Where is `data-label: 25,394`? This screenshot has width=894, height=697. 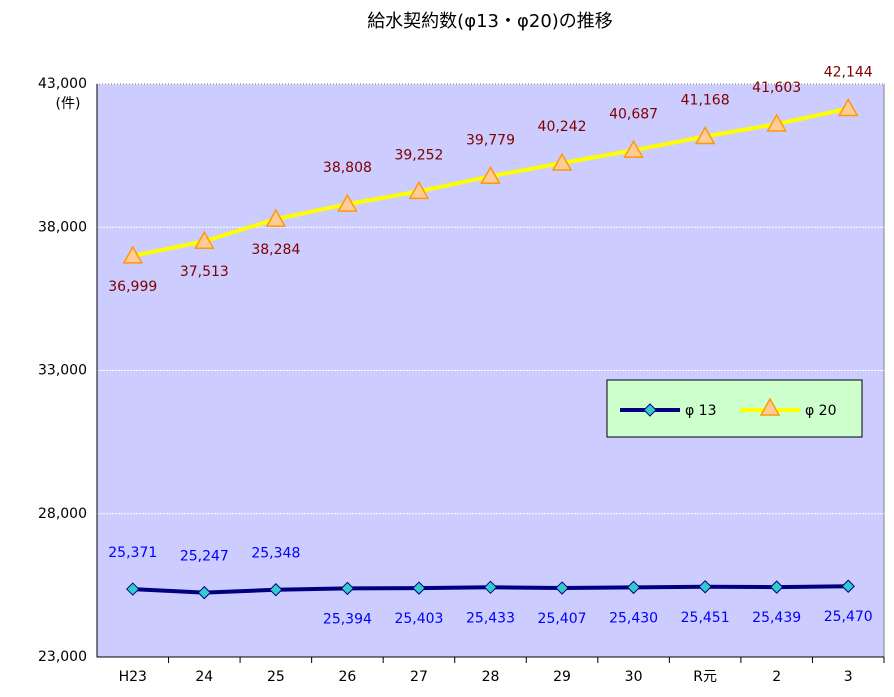 data-label: 25,394 is located at coordinates (347, 619).